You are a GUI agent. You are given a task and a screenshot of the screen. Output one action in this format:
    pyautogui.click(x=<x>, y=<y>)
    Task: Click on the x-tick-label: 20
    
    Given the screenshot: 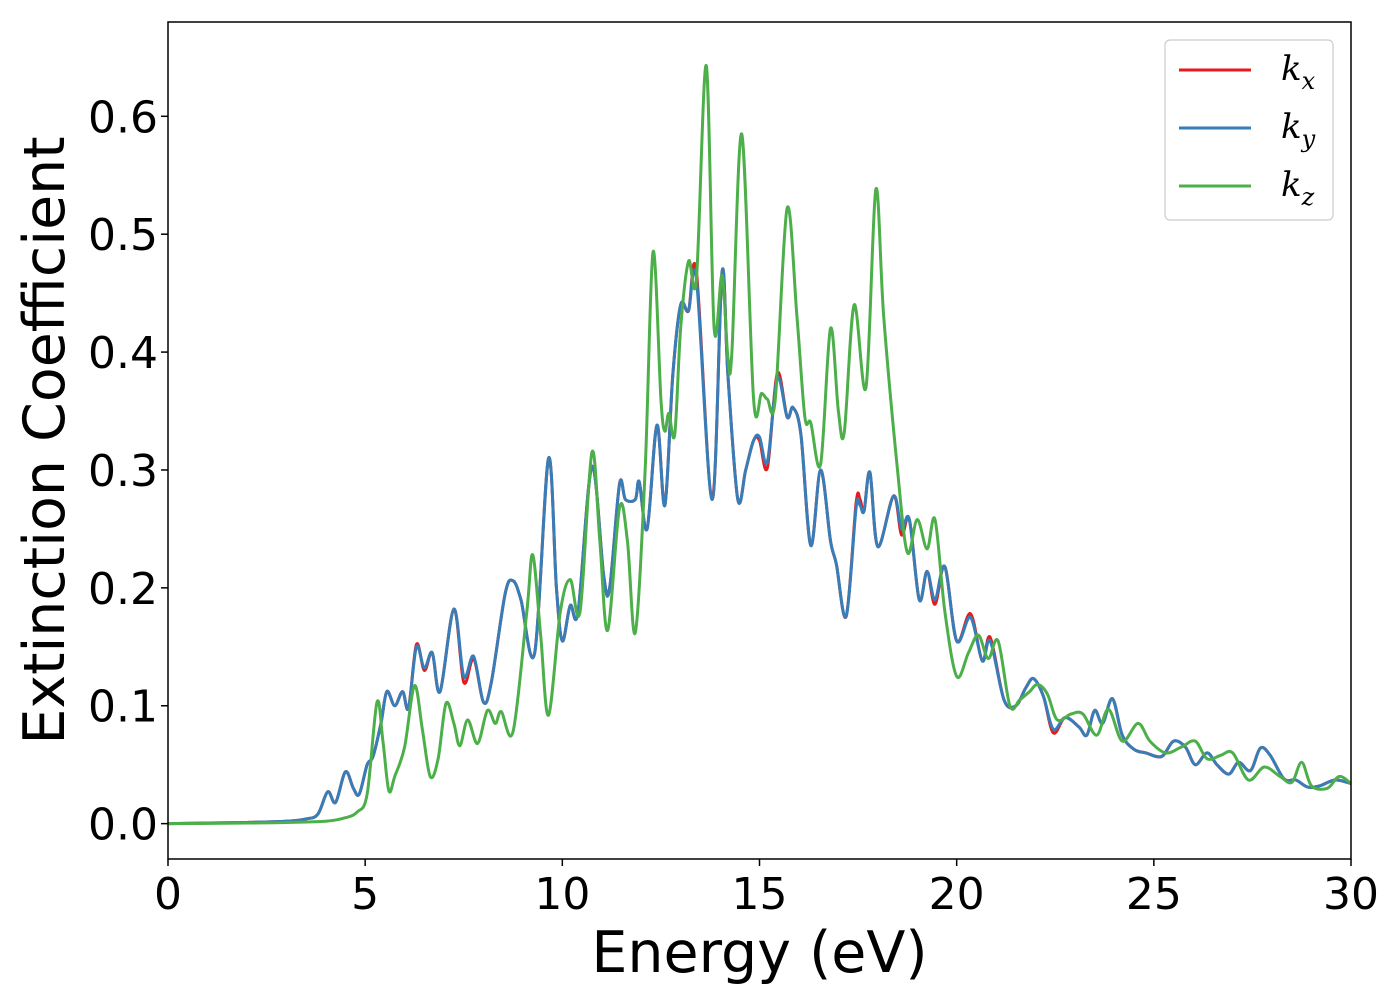 What is the action you would take?
    pyautogui.click(x=957, y=894)
    